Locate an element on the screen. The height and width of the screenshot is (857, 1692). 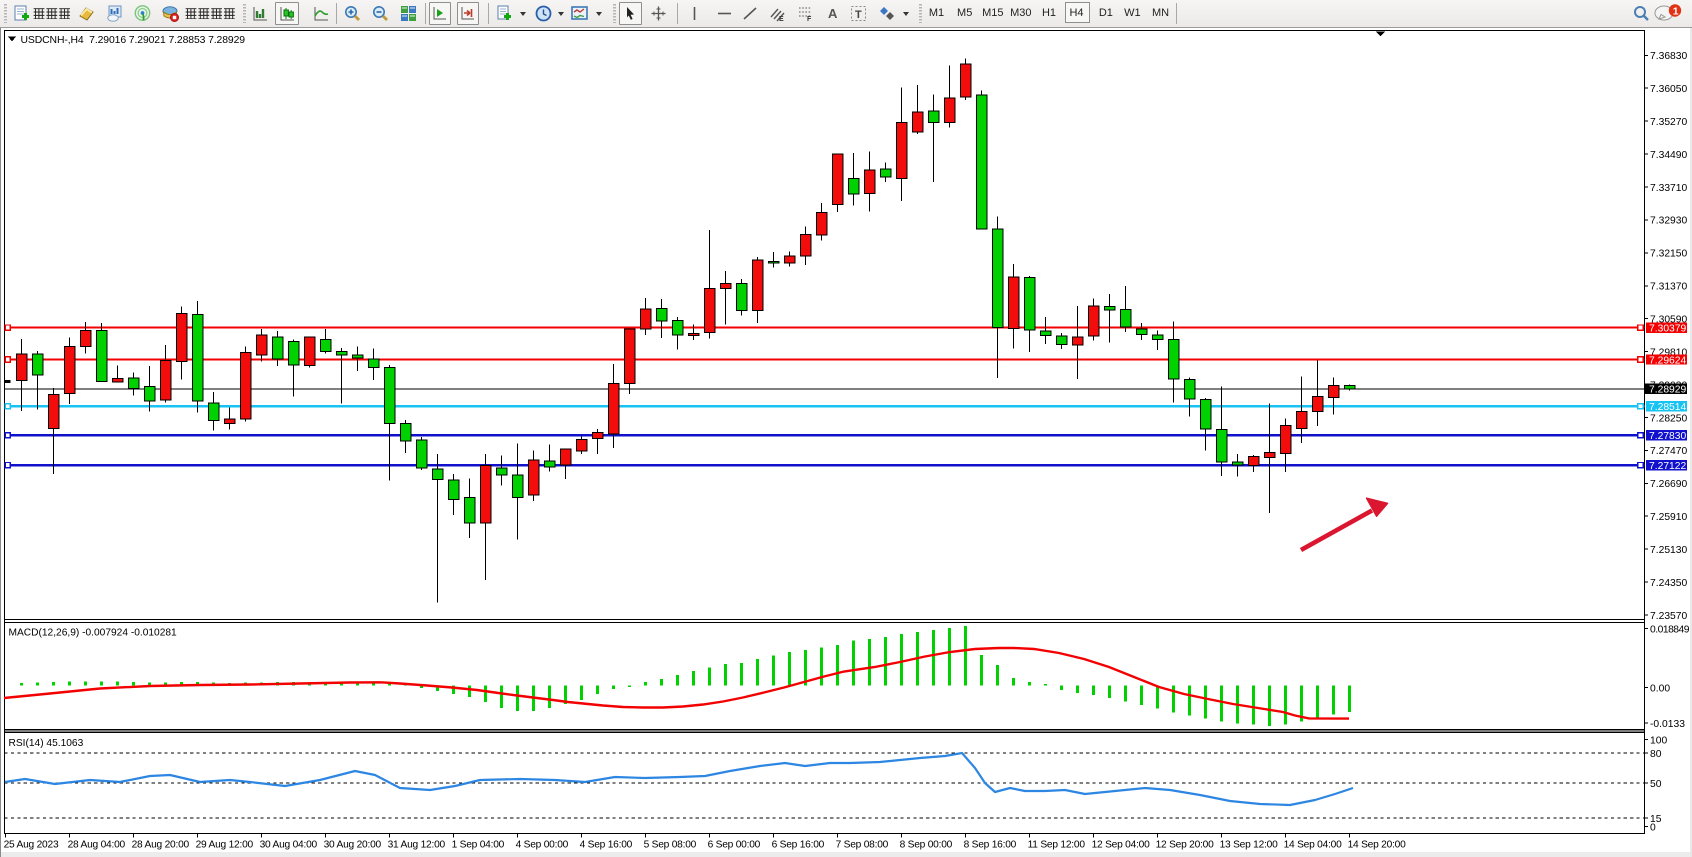
svg-text: 7.25130 is located at coordinates (1668, 550).